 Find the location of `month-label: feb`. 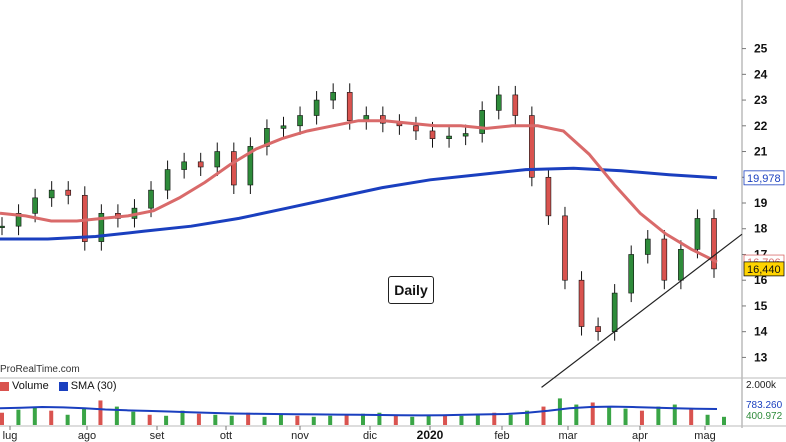

month-label: feb is located at coordinates (501, 436).